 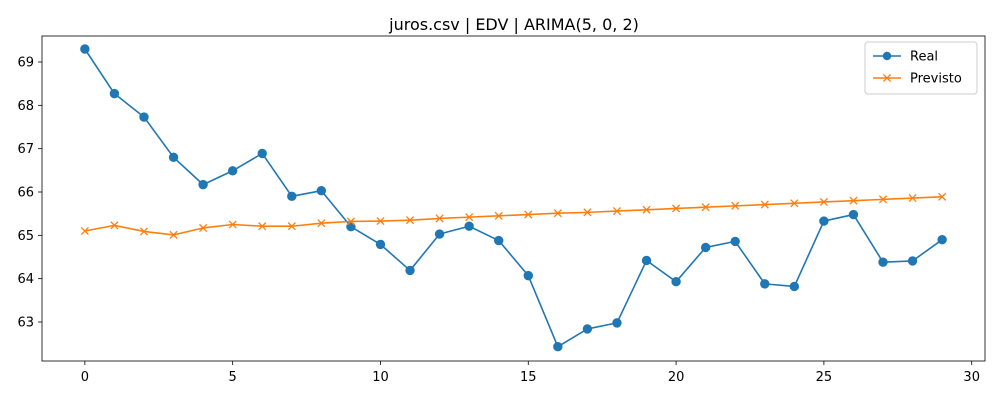 I want to click on legend-label-real: Real, so click(x=924, y=57).